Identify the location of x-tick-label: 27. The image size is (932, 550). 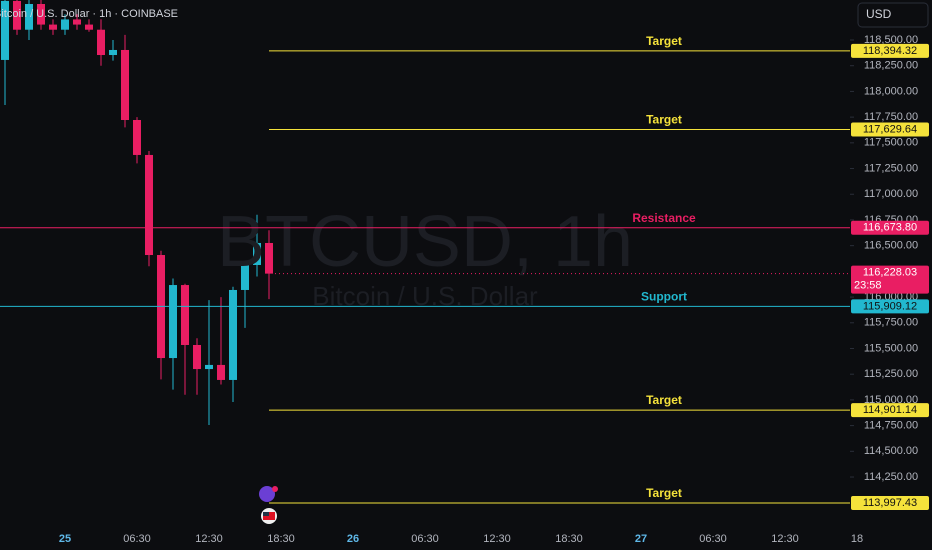
(641, 539).